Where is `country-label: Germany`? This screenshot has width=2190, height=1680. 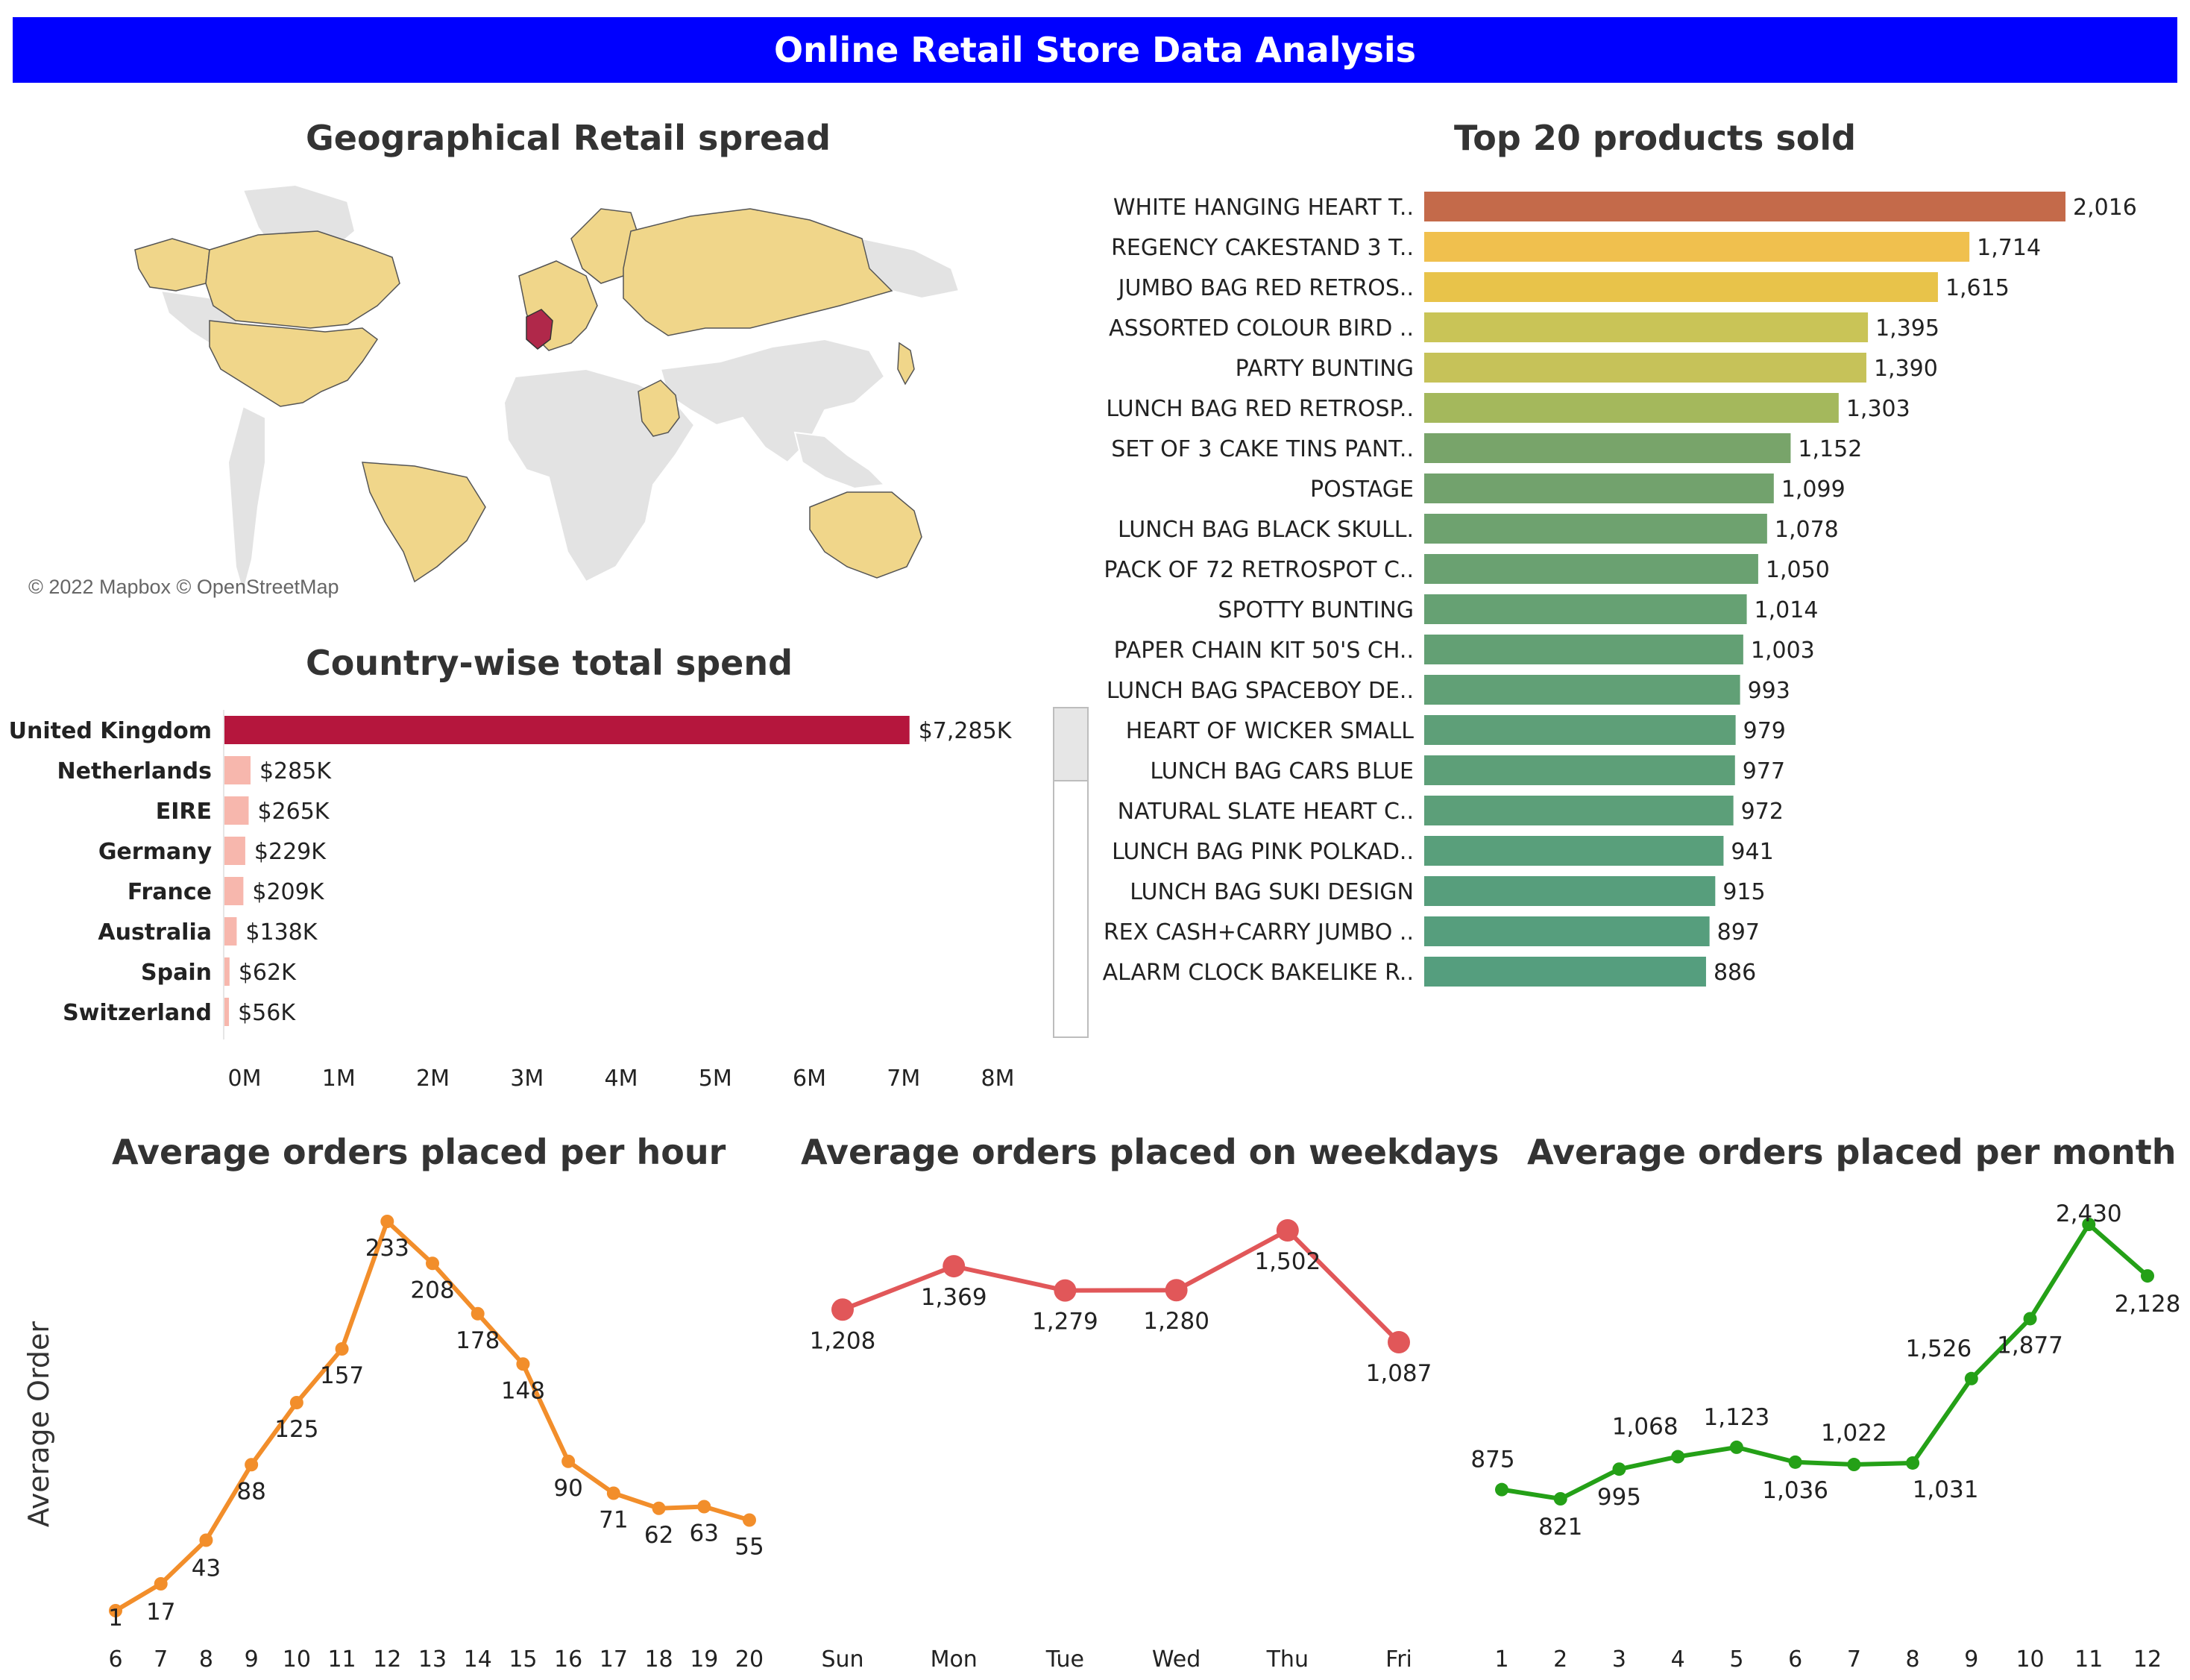
country-label: Germany is located at coordinates (156, 852).